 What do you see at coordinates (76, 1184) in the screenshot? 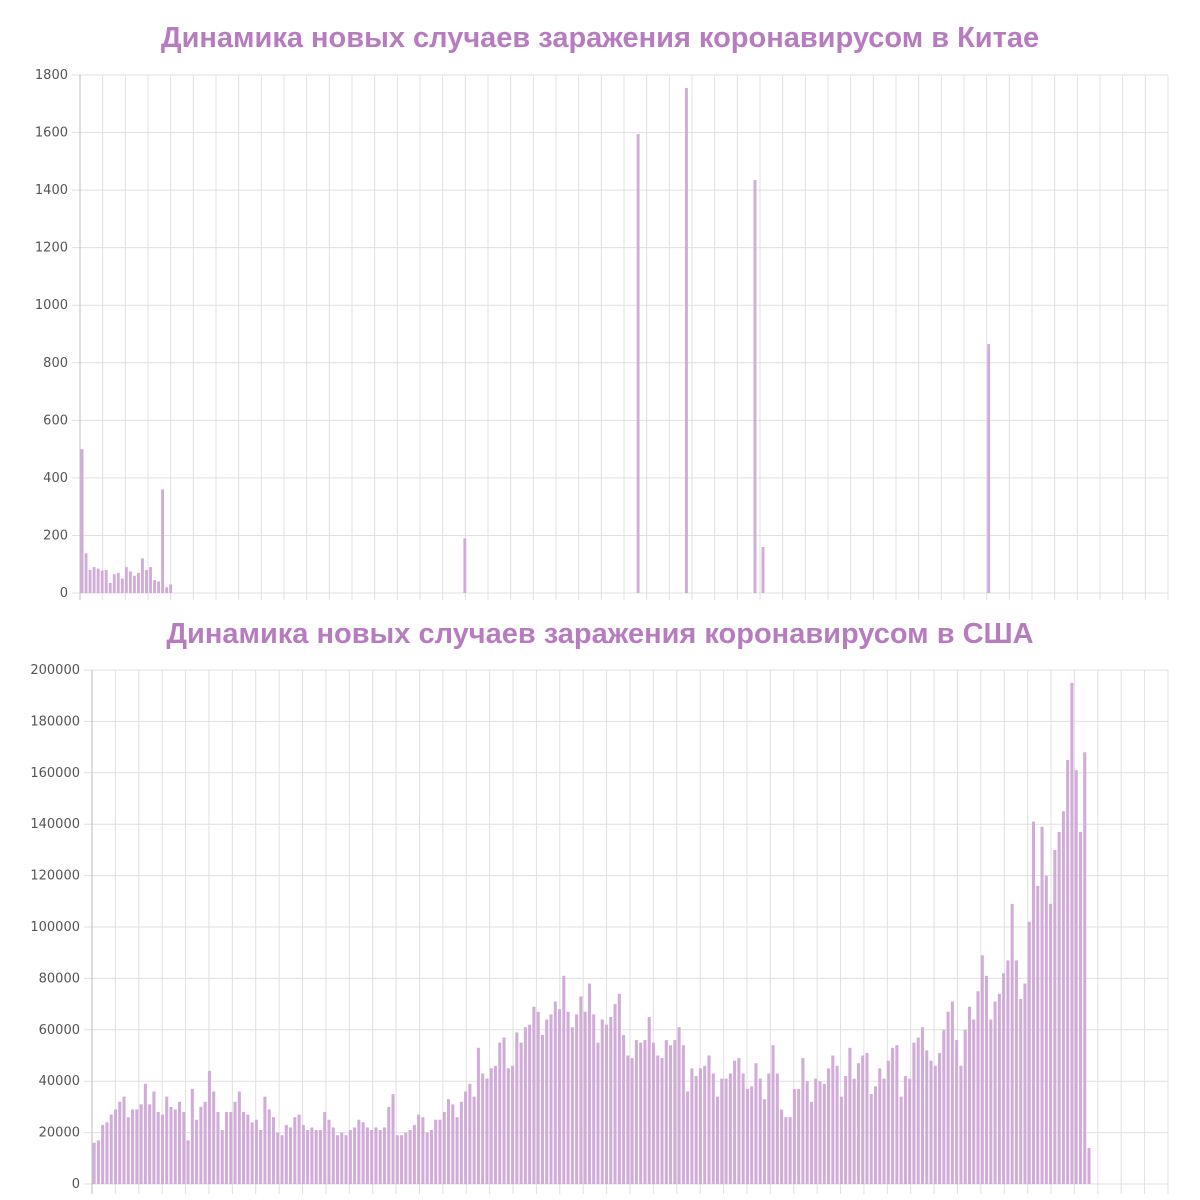
I see `usa-y-tick-label: 0` at bounding box center [76, 1184].